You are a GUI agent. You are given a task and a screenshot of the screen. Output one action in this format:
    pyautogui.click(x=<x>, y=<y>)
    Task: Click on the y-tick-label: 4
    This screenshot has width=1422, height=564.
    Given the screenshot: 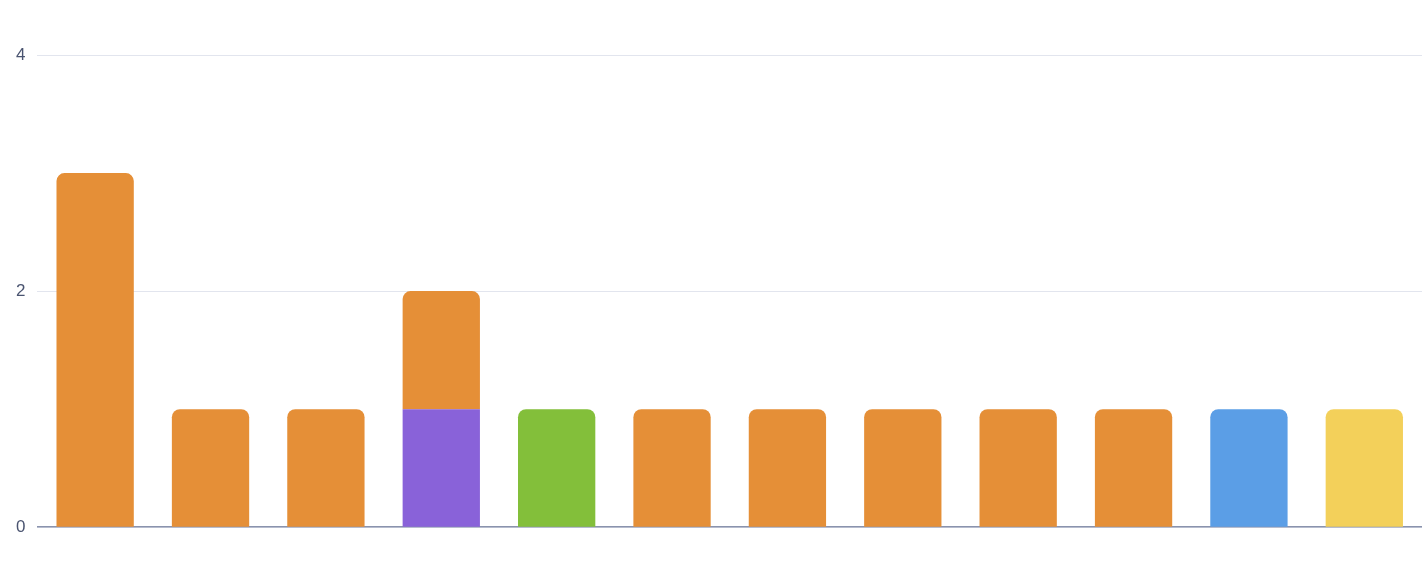 What is the action you would take?
    pyautogui.click(x=20, y=54)
    